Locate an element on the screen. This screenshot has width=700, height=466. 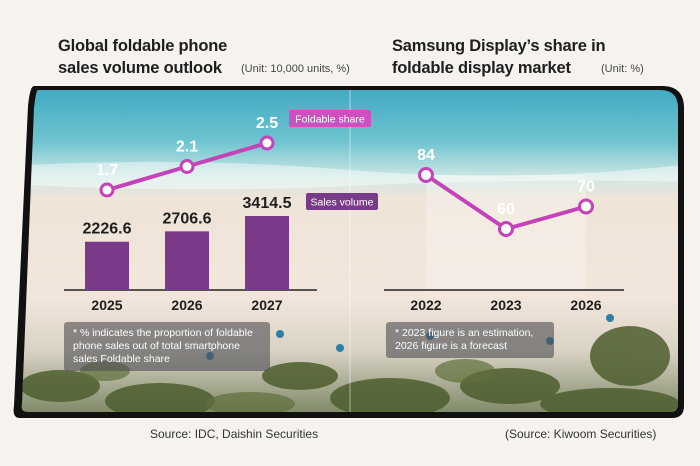
left-source: Source: IDC, Daishin Securities is located at coordinates (234, 434).